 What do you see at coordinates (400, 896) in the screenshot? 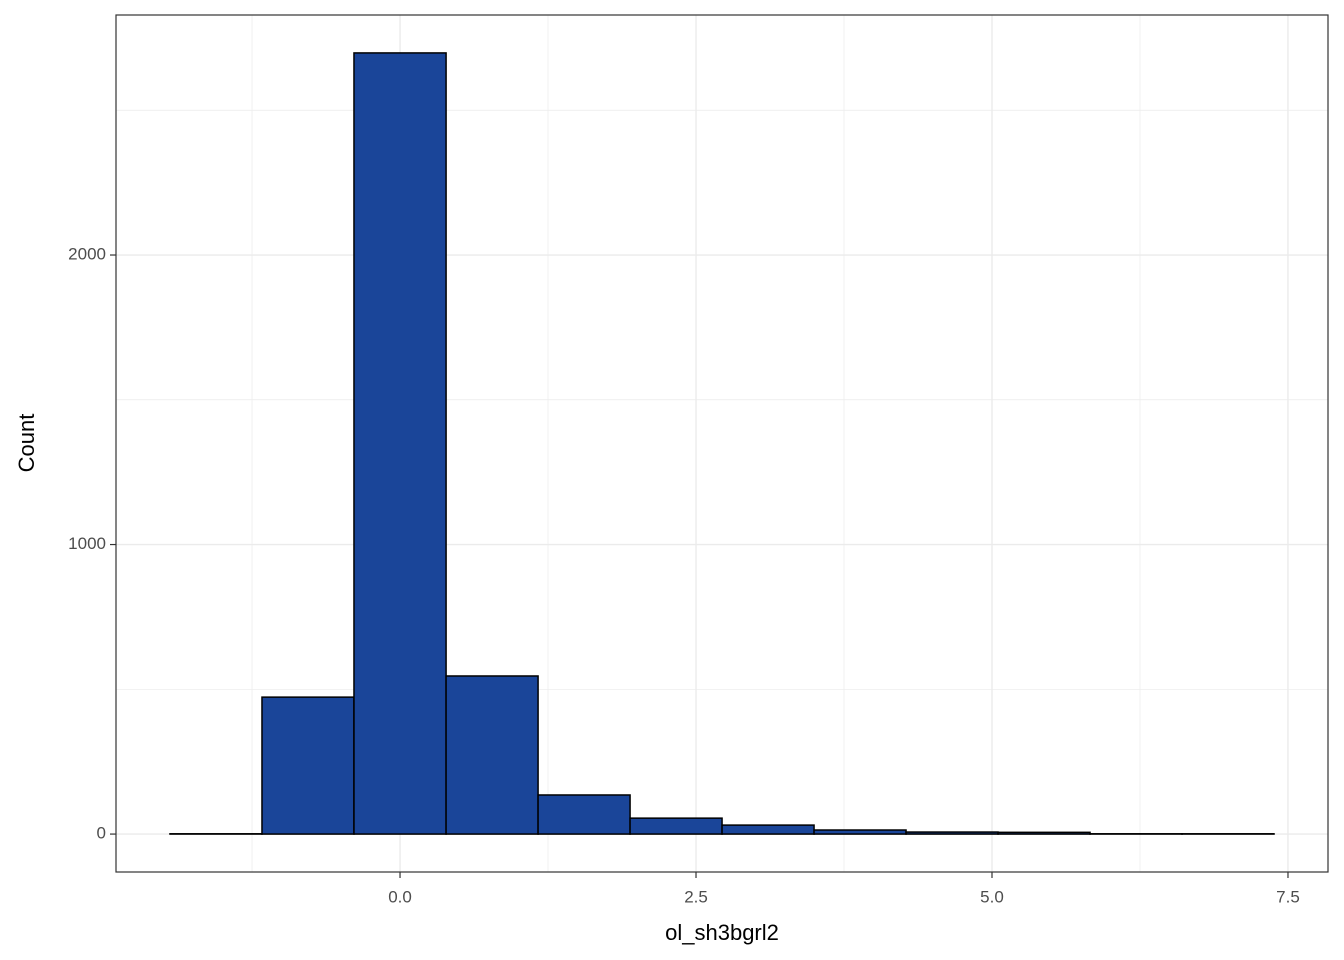
I see `x-tick-label: 0.0` at bounding box center [400, 896].